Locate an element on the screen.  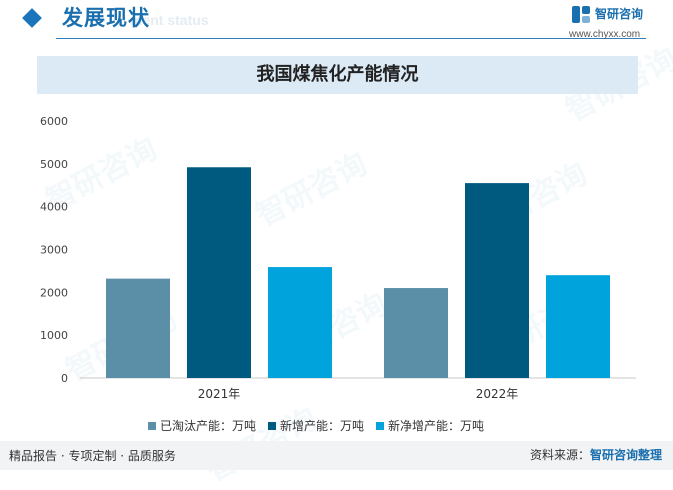
chart-title: 我国煤焦化产能情况 is located at coordinates (337, 74).